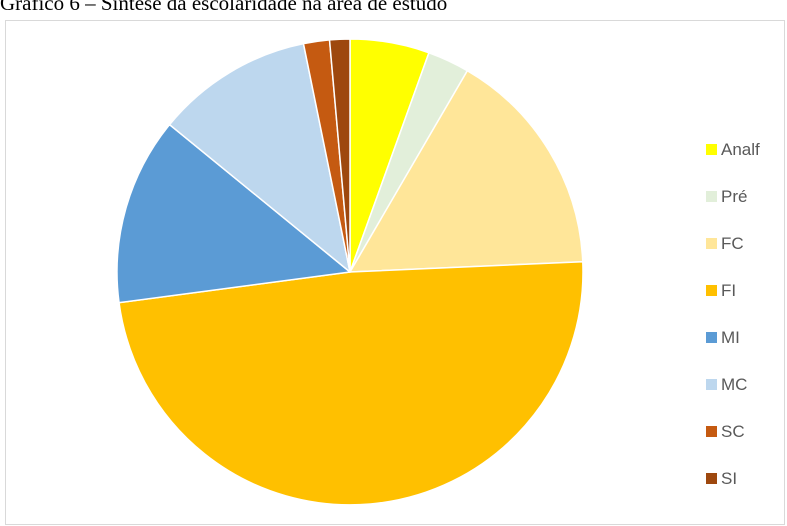 This screenshot has height=526, width=787. What do you see at coordinates (729, 478) in the screenshot?
I see `legend-label-si: SI` at bounding box center [729, 478].